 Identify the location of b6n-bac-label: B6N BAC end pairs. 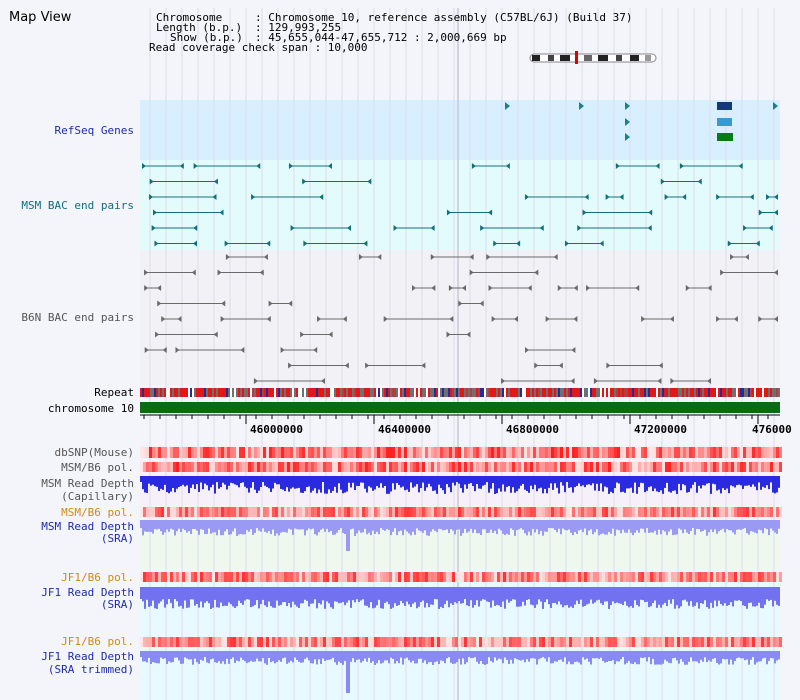
(77, 317).